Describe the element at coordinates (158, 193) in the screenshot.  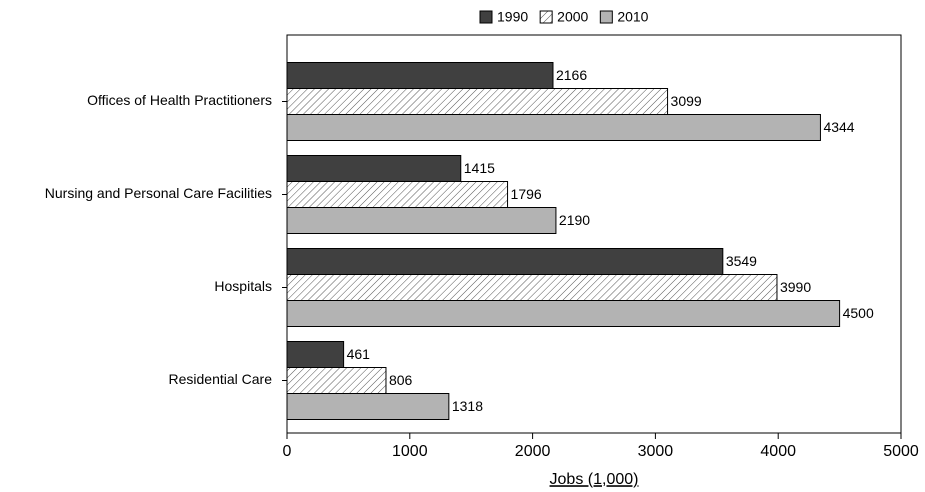
I see `y-tick-label: Nursing and Personal Care Facilities` at that location.